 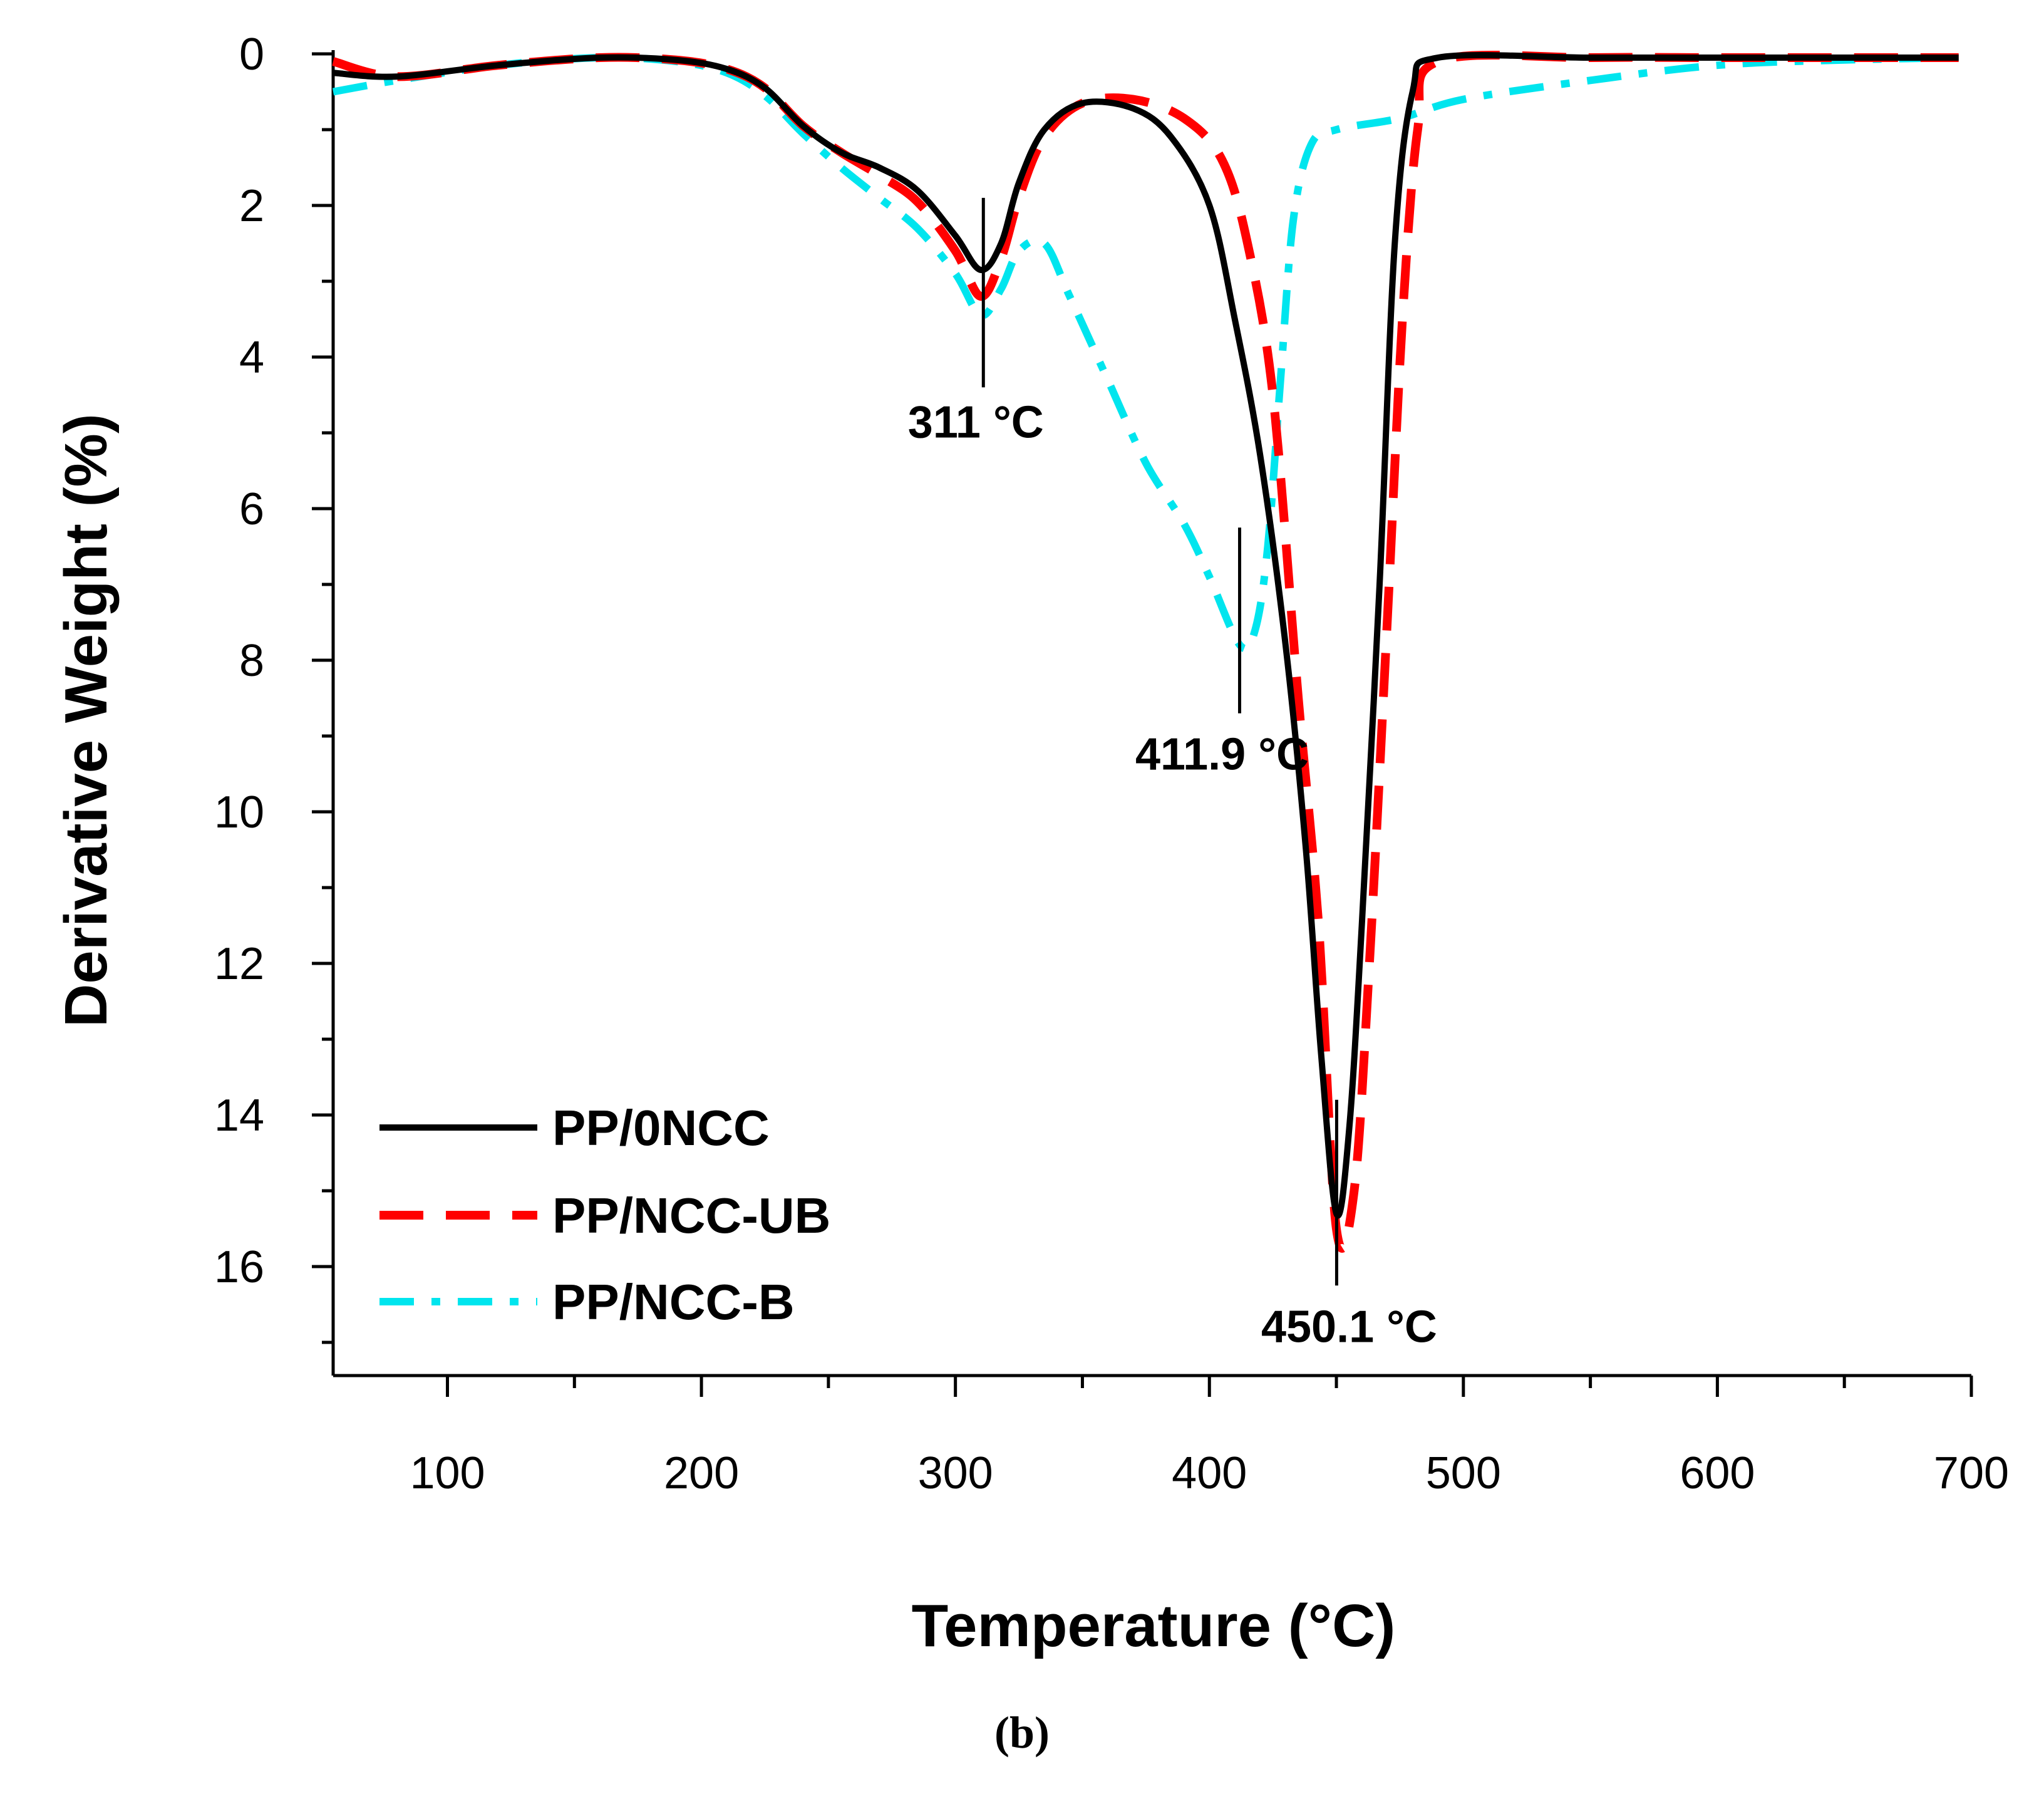 I want to click on y-tick-label: 12, so click(x=239, y=964).